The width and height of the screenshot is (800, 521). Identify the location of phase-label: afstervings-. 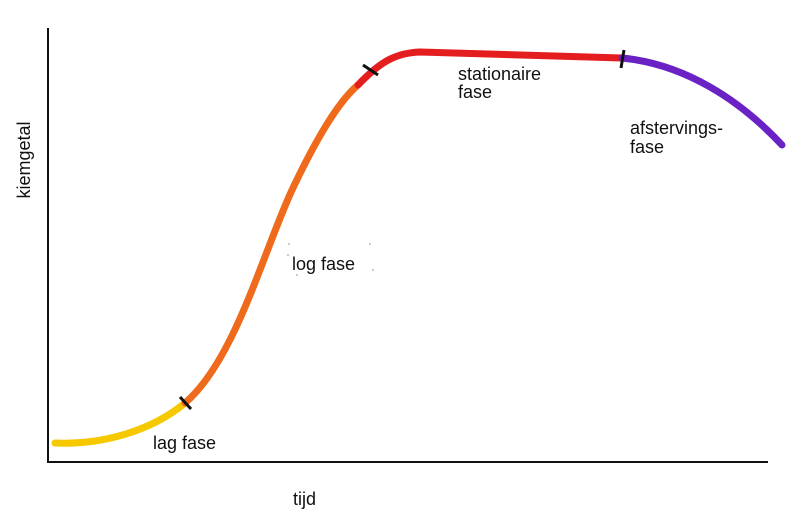
(676, 128).